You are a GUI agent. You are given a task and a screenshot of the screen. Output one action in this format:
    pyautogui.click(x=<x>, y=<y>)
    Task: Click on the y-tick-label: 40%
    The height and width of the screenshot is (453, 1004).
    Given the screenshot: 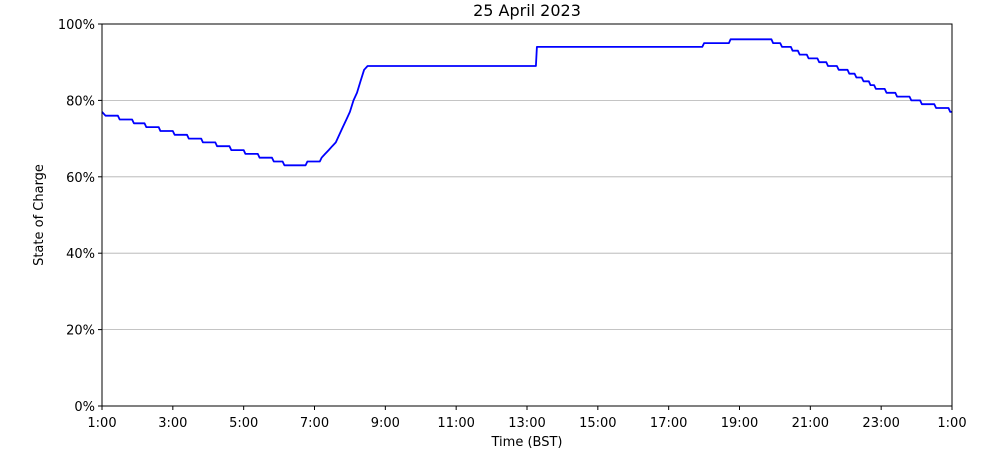 What is the action you would take?
    pyautogui.click(x=80, y=254)
    